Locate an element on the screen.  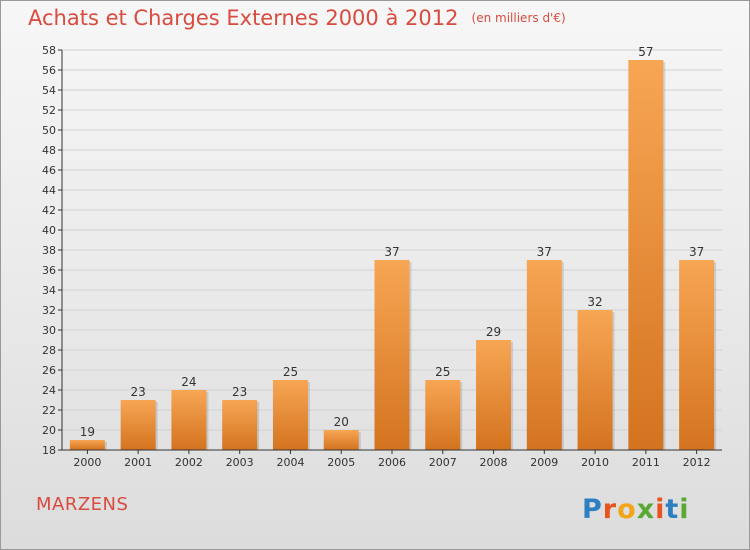
data-label: 19 is located at coordinates (87, 432).